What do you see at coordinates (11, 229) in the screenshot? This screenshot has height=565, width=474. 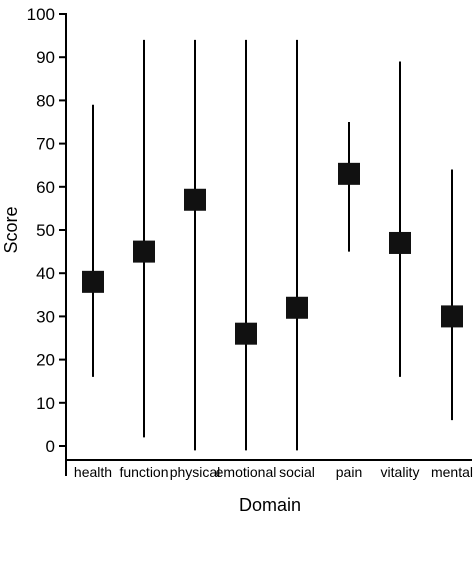 I see `y-axis-title: Score` at bounding box center [11, 229].